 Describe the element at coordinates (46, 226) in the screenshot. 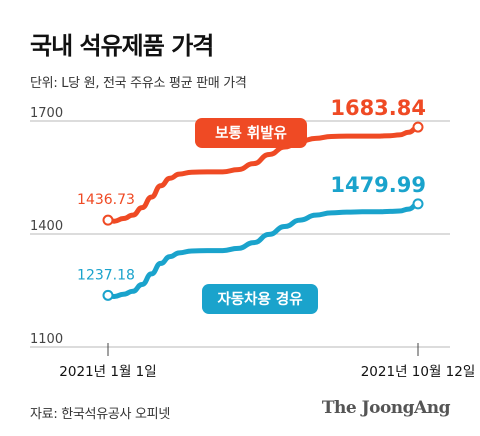

I see `y-tick-label: 1400` at that location.